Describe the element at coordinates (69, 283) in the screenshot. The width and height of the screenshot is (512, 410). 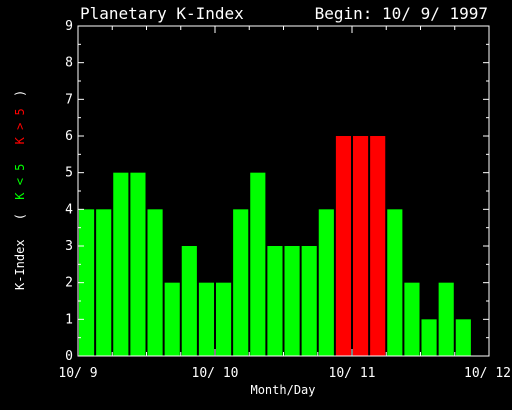
I see `y-tick-label-2: 2` at that location.